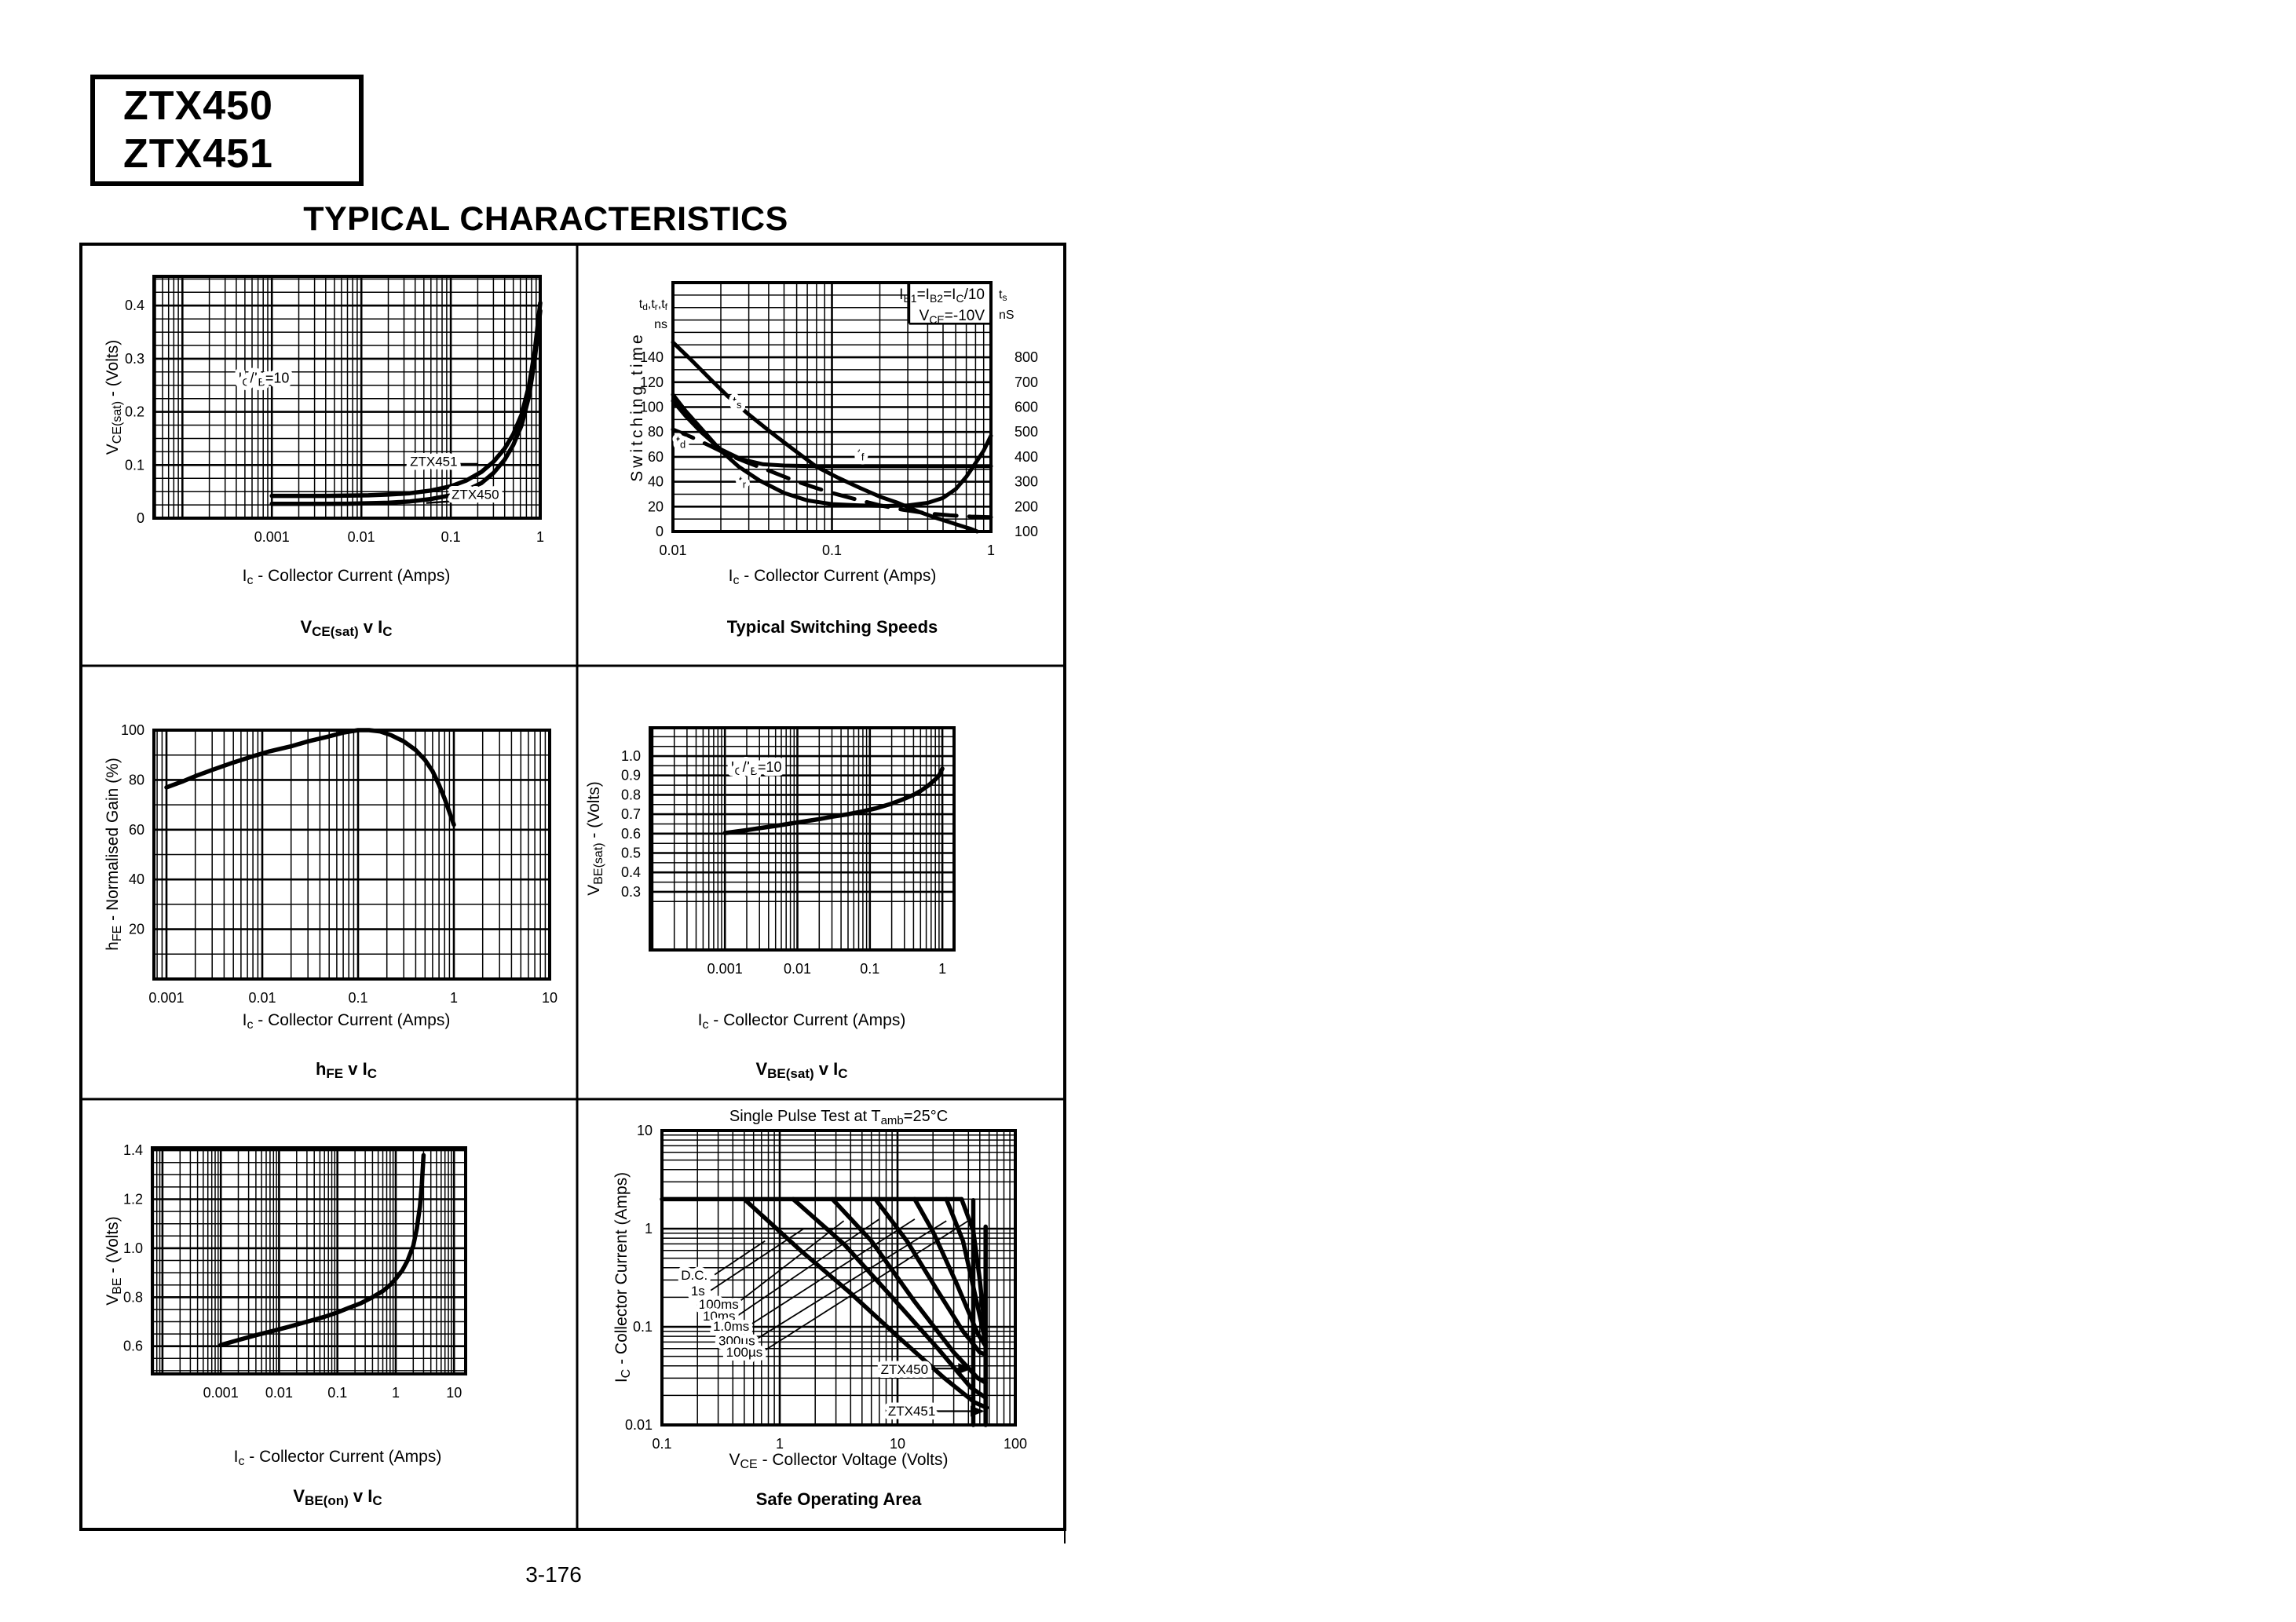 The width and height of the screenshot is (2296, 1622). What do you see at coordinates (1027, 482) in the screenshot?
I see `y2-tick: 300` at bounding box center [1027, 482].